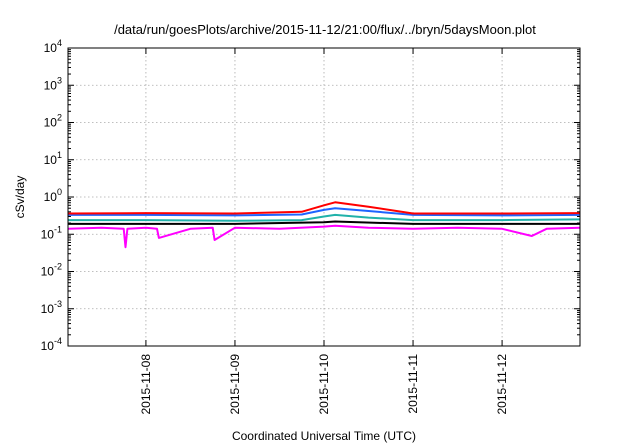 The image size is (640, 448). Describe the element at coordinates (324, 436) in the screenshot. I see `x-axis-label: Coordinated Universal Time (UTC)` at that location.